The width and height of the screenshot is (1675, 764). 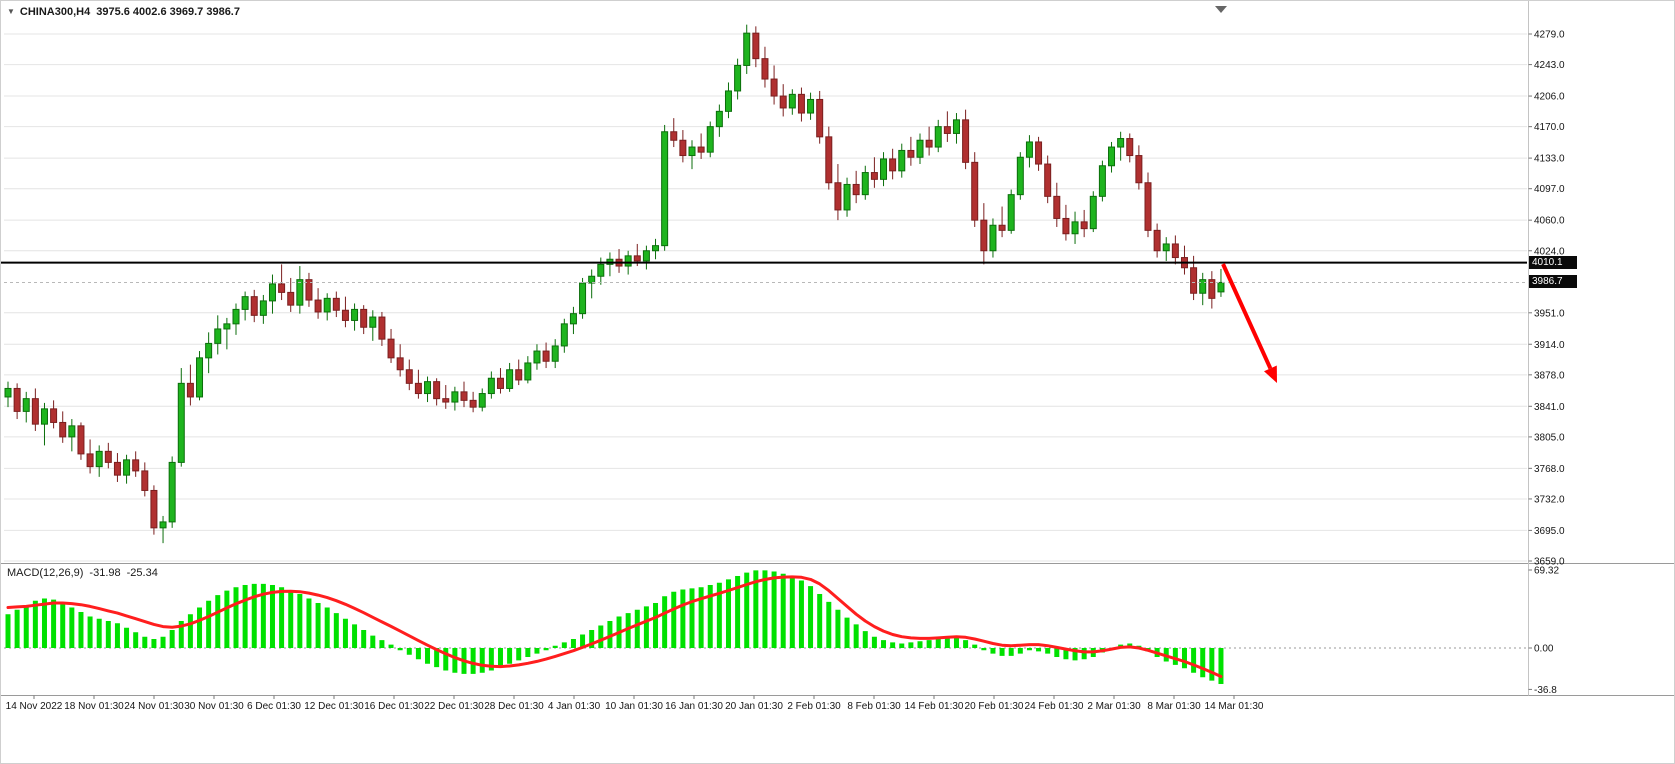 I want to click on macd-main-value: -31.98, so click(x=105, y=573).